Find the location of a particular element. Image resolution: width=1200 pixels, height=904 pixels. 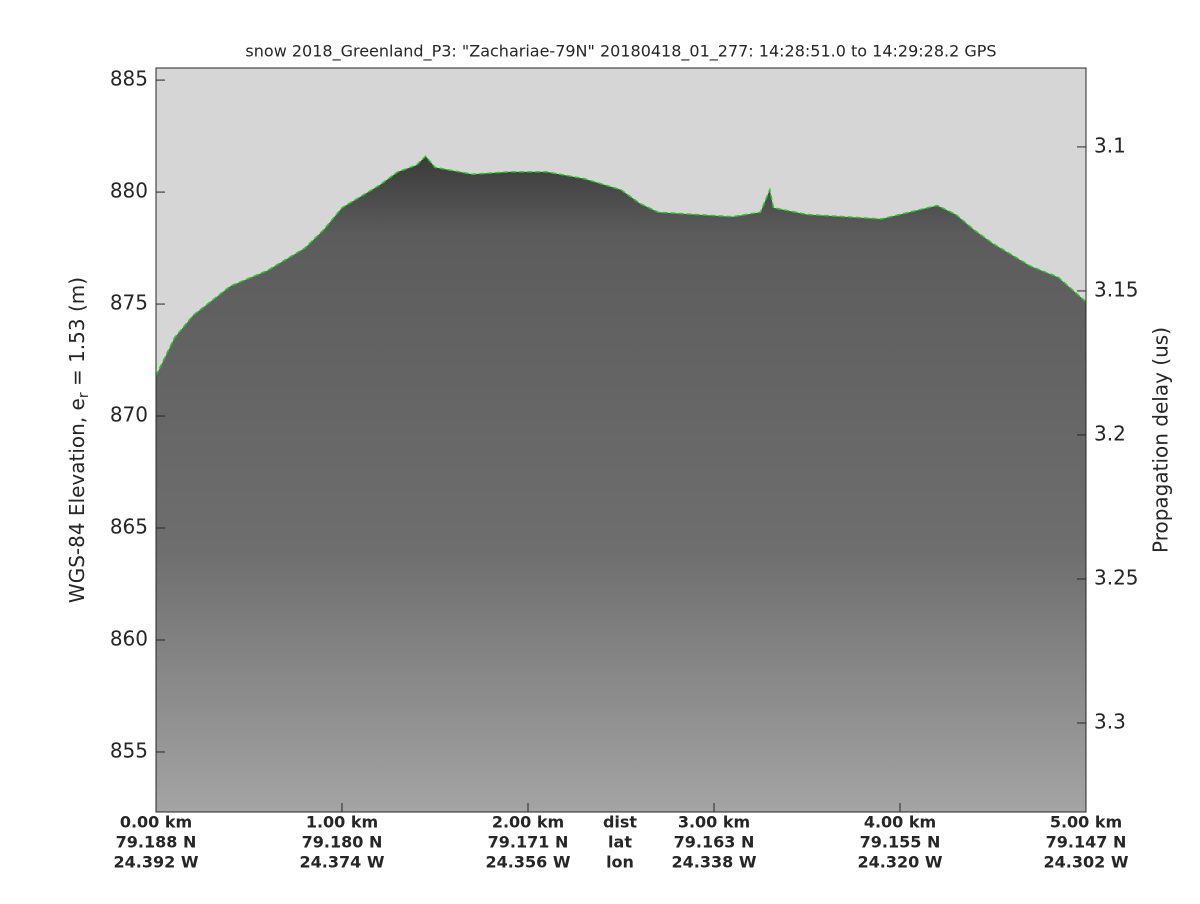

y-tick-label: 875 is located at coordinates (129, 303).